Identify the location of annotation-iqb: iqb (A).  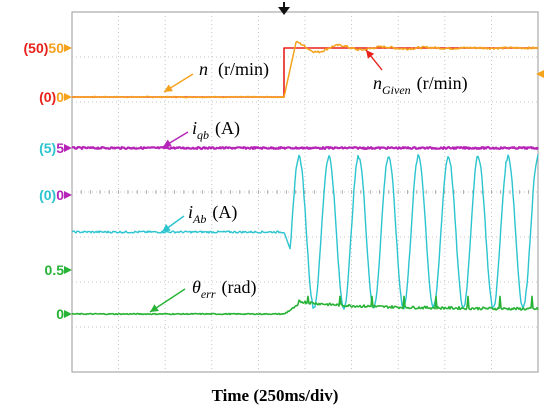
(201, 133).